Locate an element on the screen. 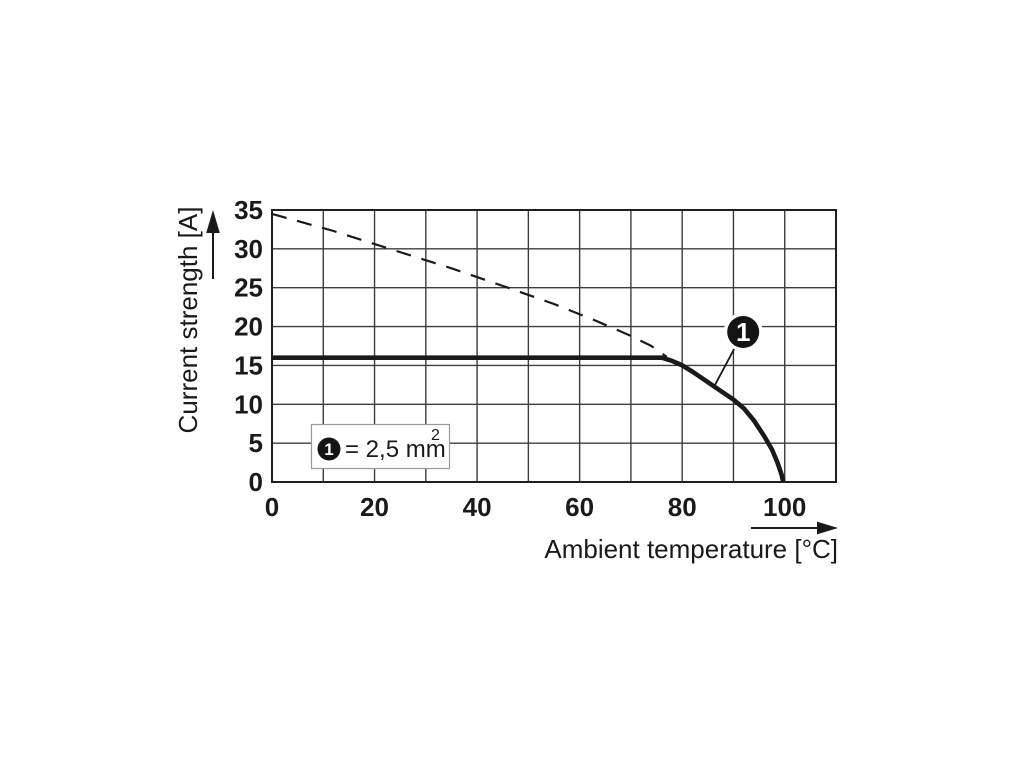 The height and width of the screenshot is (765, 1020). callout-label: 1 is located at coordinates (743, 332).